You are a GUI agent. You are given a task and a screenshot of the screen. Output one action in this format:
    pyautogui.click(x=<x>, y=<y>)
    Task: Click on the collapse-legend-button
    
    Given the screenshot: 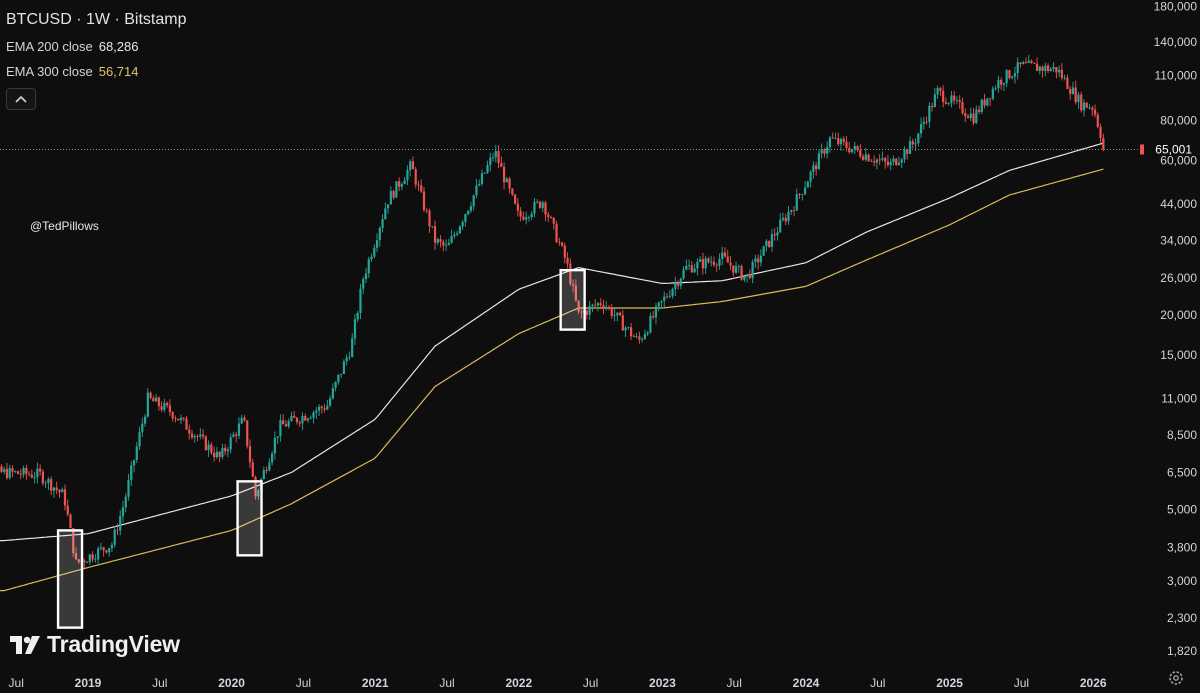 What is the action you would take?
    pyautogui.click(x=21, y=99)
    